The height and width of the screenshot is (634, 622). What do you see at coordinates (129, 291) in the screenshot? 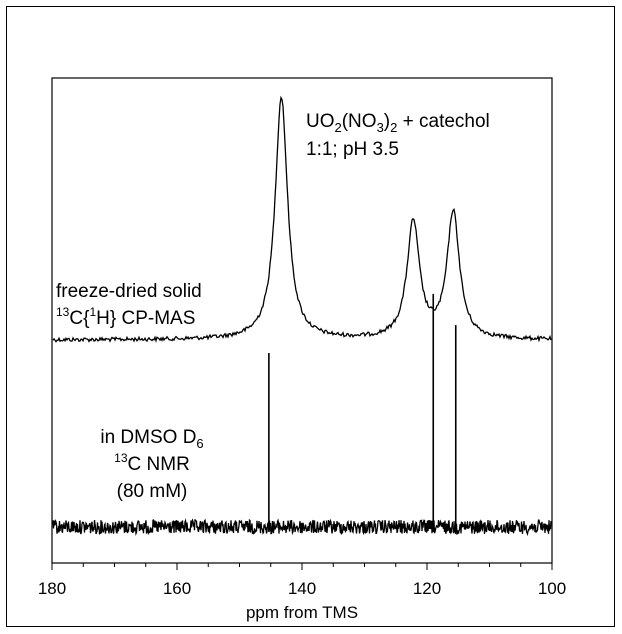
I see `series-1-label-line-1: freeze-dried solid` at bounding box center [129, 291].